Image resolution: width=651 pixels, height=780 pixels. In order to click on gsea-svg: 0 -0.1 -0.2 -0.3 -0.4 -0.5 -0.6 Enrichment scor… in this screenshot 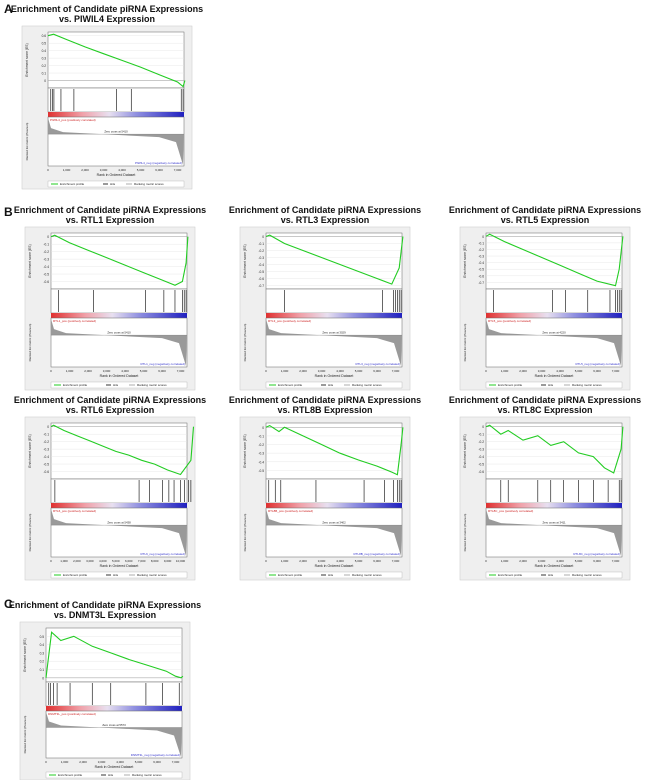, I will do `click(110, 308)`.